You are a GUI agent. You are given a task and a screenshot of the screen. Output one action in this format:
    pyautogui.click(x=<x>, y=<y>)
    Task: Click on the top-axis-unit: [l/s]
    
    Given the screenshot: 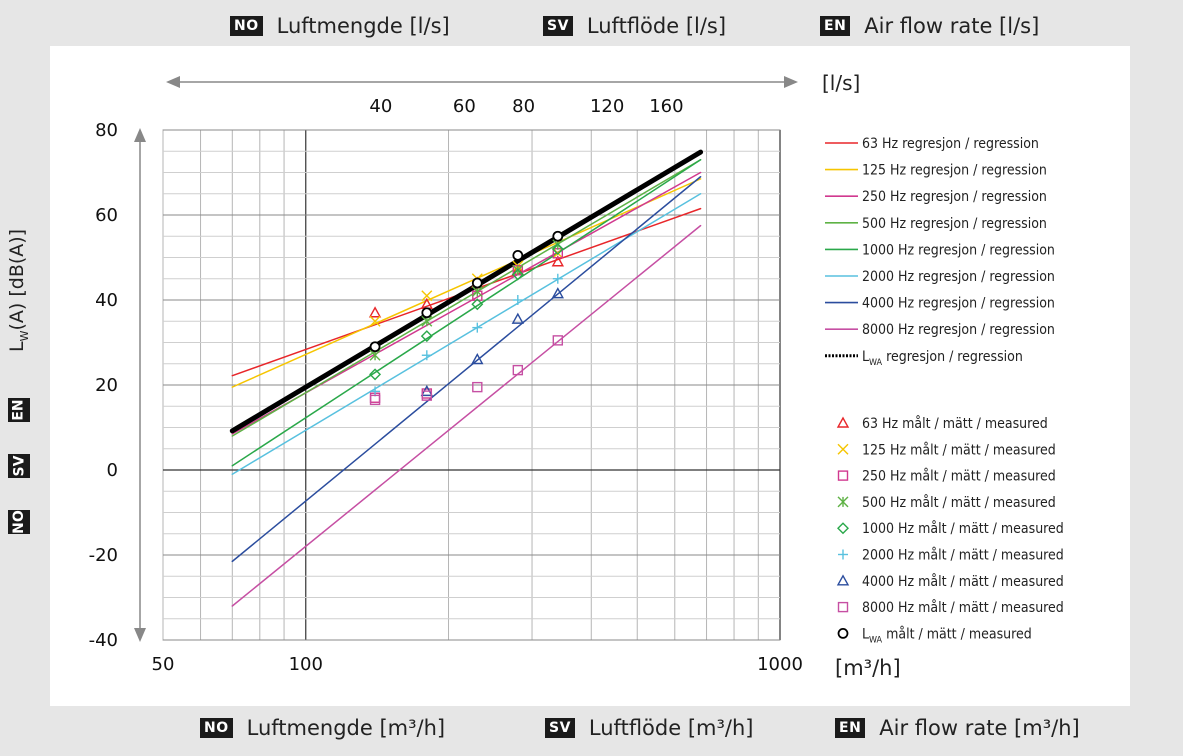 What is the action you would take?
    pyautogui.click(x=841, y=83)
    